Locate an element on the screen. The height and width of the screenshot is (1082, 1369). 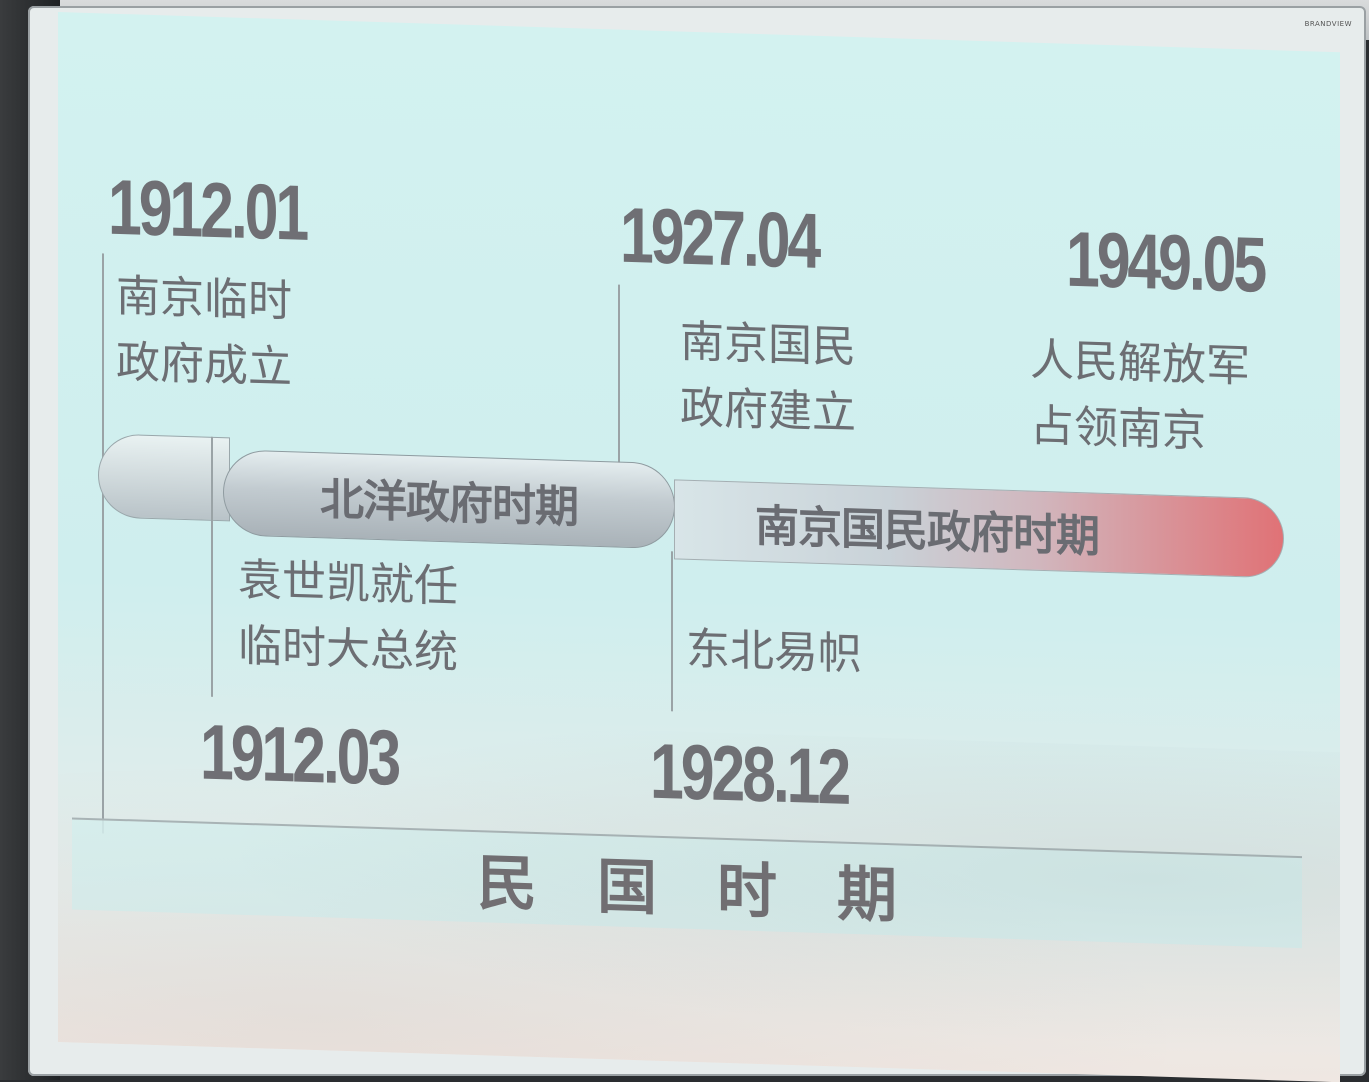
event-description: 人民解放军 占领南京 is located at coordinates (1140, 396).